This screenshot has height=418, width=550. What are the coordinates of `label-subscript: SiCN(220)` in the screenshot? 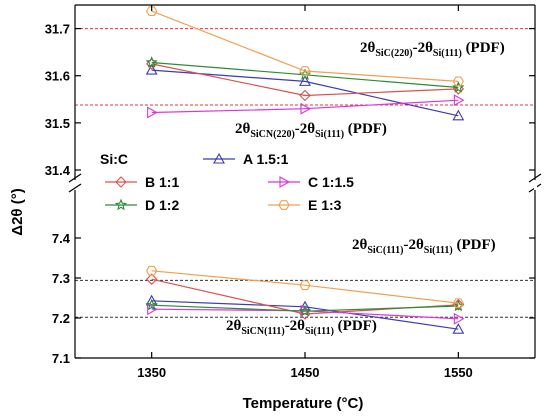 It's located at (272, 134).